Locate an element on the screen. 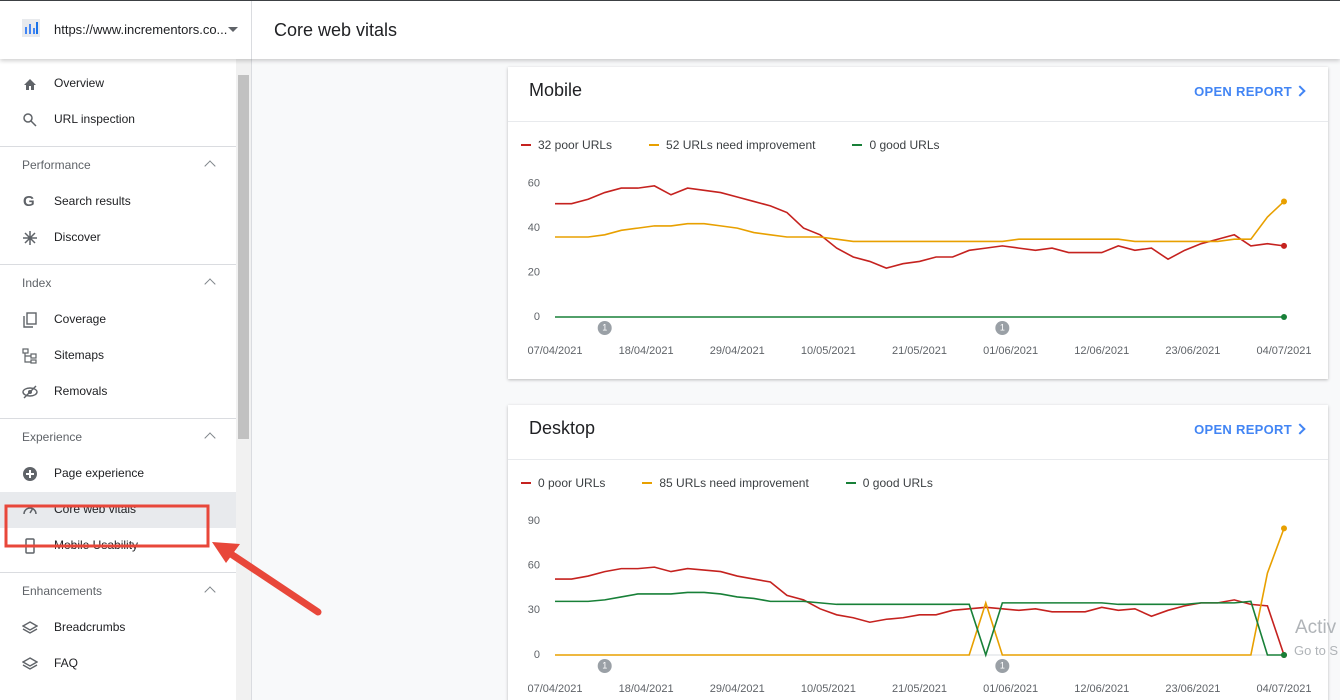 The height and width of the screenshot is (700, 1340). nav-item: Sitemaps is located at coordinates (118, 356).